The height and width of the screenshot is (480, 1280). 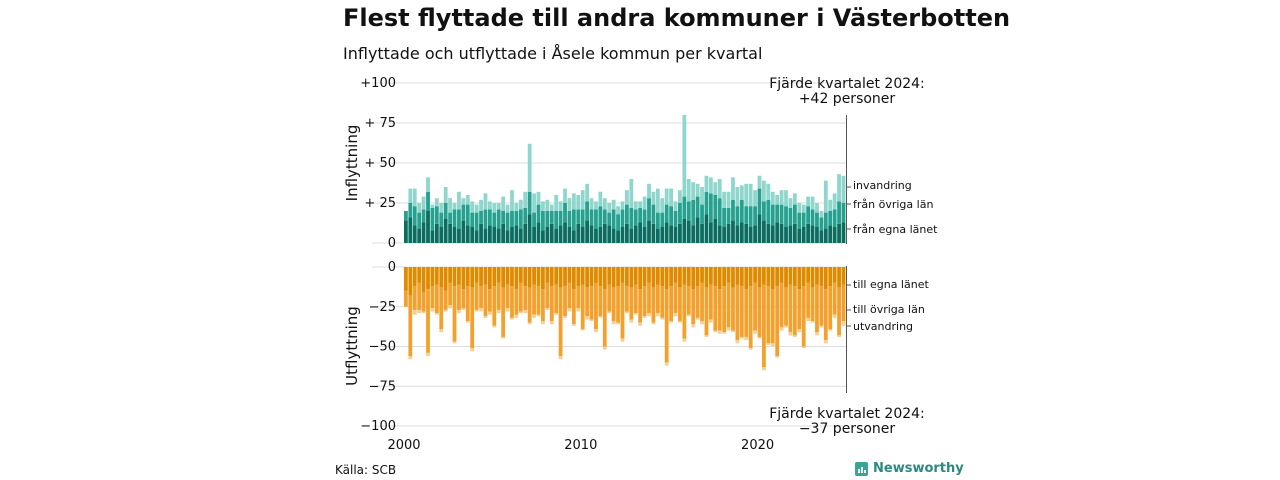 What do you see at coordinates (380, 123) in the screenshot?
I see `upper-y-tick-label: + 75` at bounding box center [380, 123].